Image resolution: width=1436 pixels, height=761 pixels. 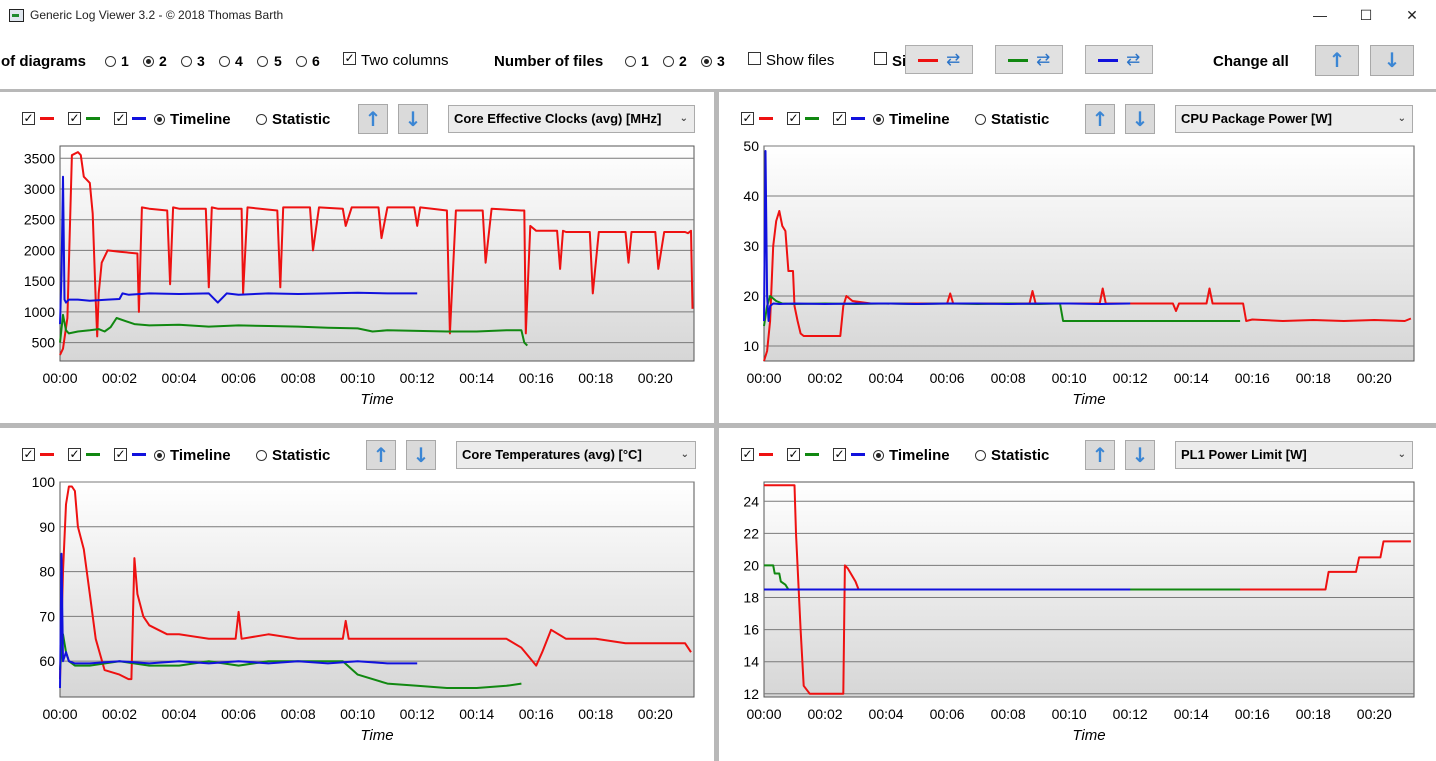 What do you see at coordinates (44, 61) in the screenshot?
I see `diagrams-label: of diagrams` at bounding box center [44, 61].